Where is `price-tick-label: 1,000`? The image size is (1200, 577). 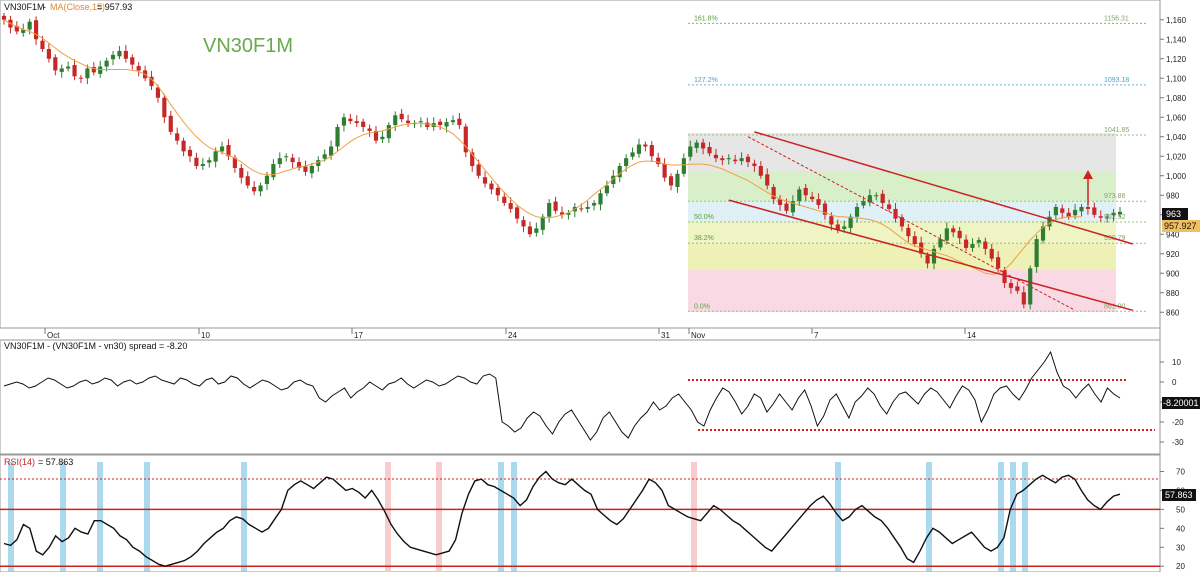
price-tick-label: 1,000 is located at coordinates (1176, 176).